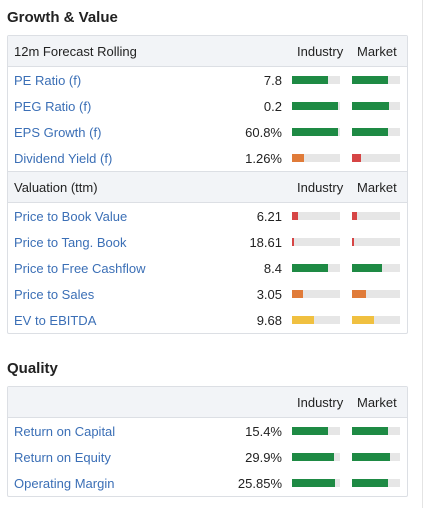 This screenshot has height=508, width=433. What do you see at coordinates (207, 402) in the screenshot?
I see `quality-header: Industry Market` at bounding box center [207, 402].